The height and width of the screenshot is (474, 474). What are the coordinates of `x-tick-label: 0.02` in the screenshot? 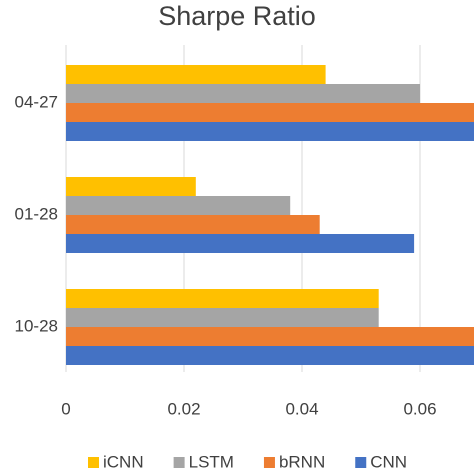 It's located at (183, 408).